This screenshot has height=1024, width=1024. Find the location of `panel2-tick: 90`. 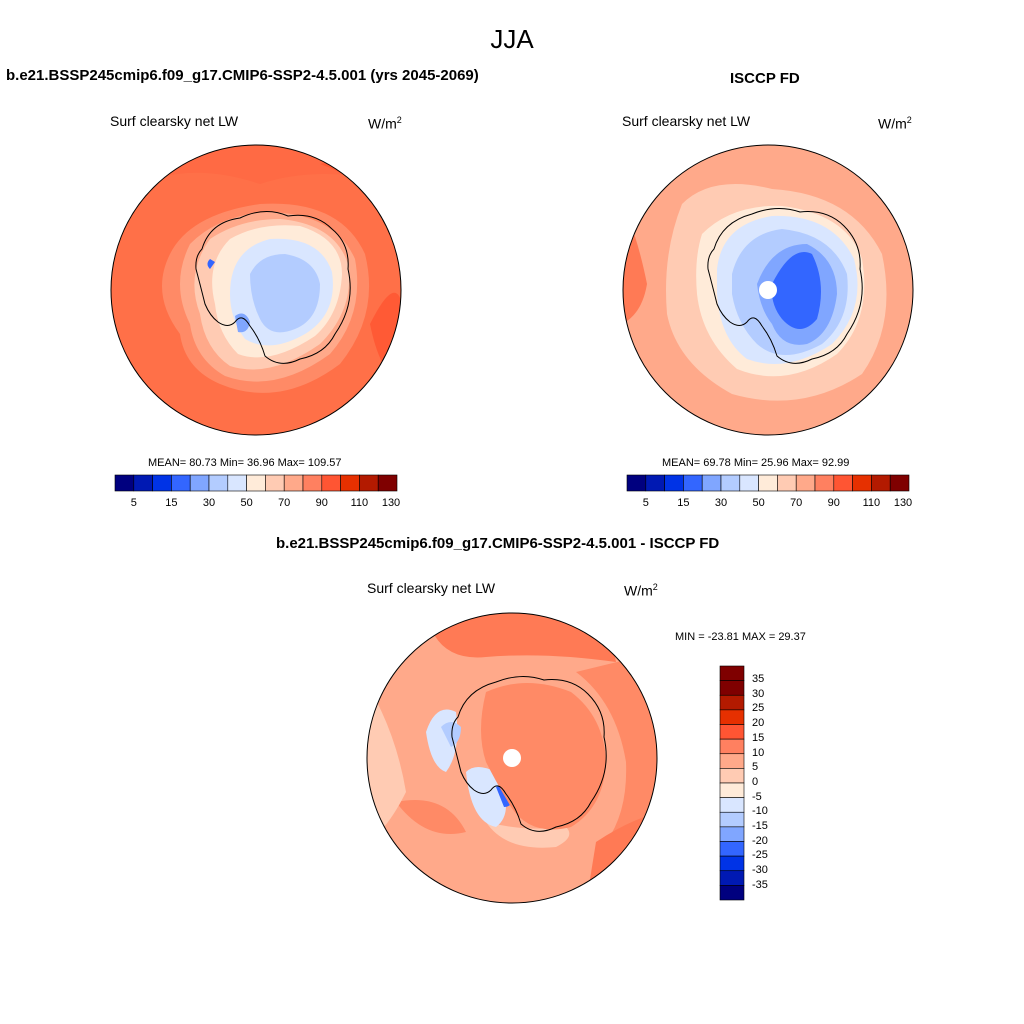

panel2-tick: 90 is located at coordinates (833, 503).